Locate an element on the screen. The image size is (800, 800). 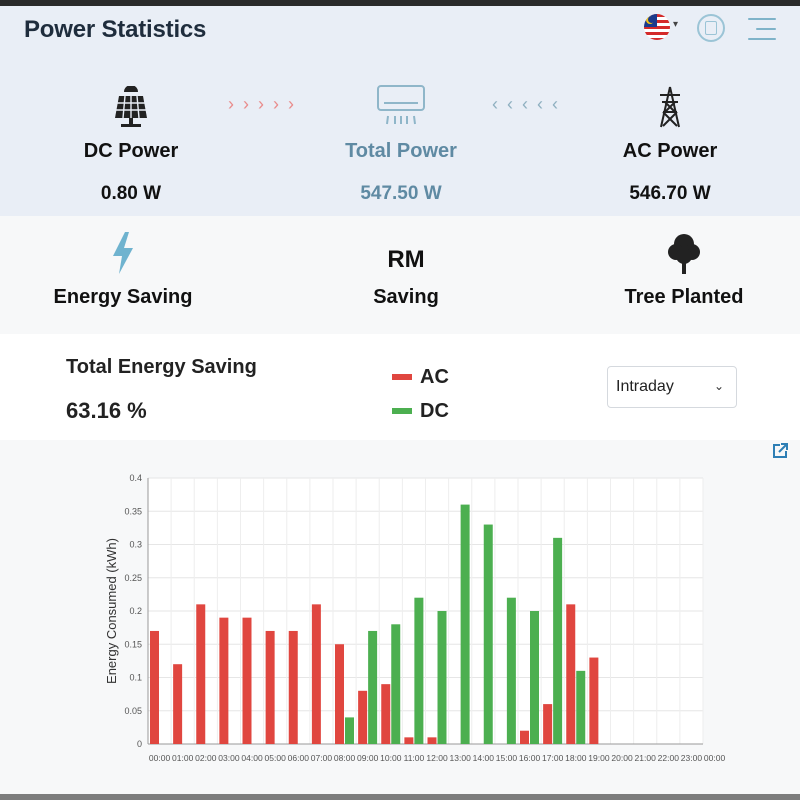
tree-planted-label: Tree Planted is located at coordinates (684, 297).